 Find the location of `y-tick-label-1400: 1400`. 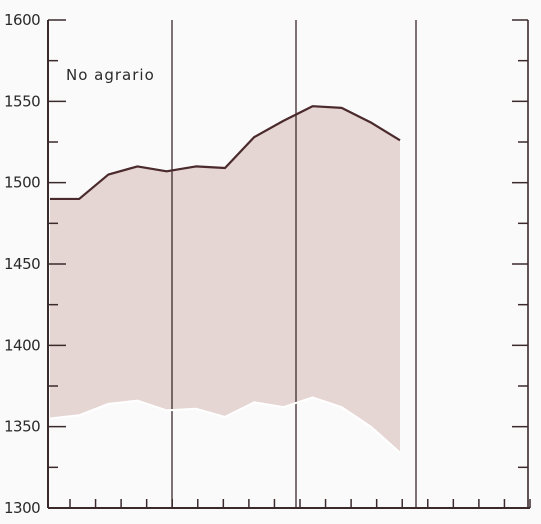

y-tick-label-1400: 1400 is located at coordinates (22, 345).